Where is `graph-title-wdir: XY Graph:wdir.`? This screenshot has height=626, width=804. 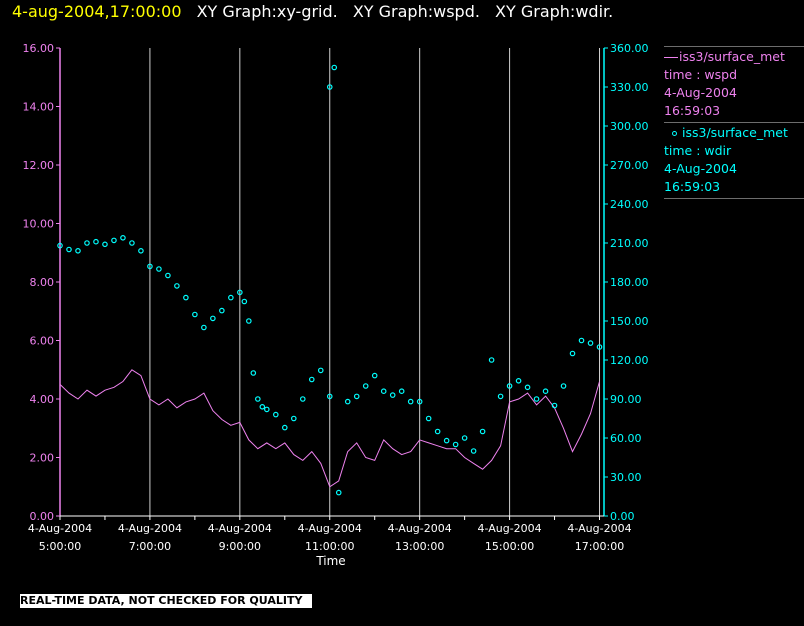 graph-title-wdir: XY Graph:wdir. is located at coordinates (554, 11).